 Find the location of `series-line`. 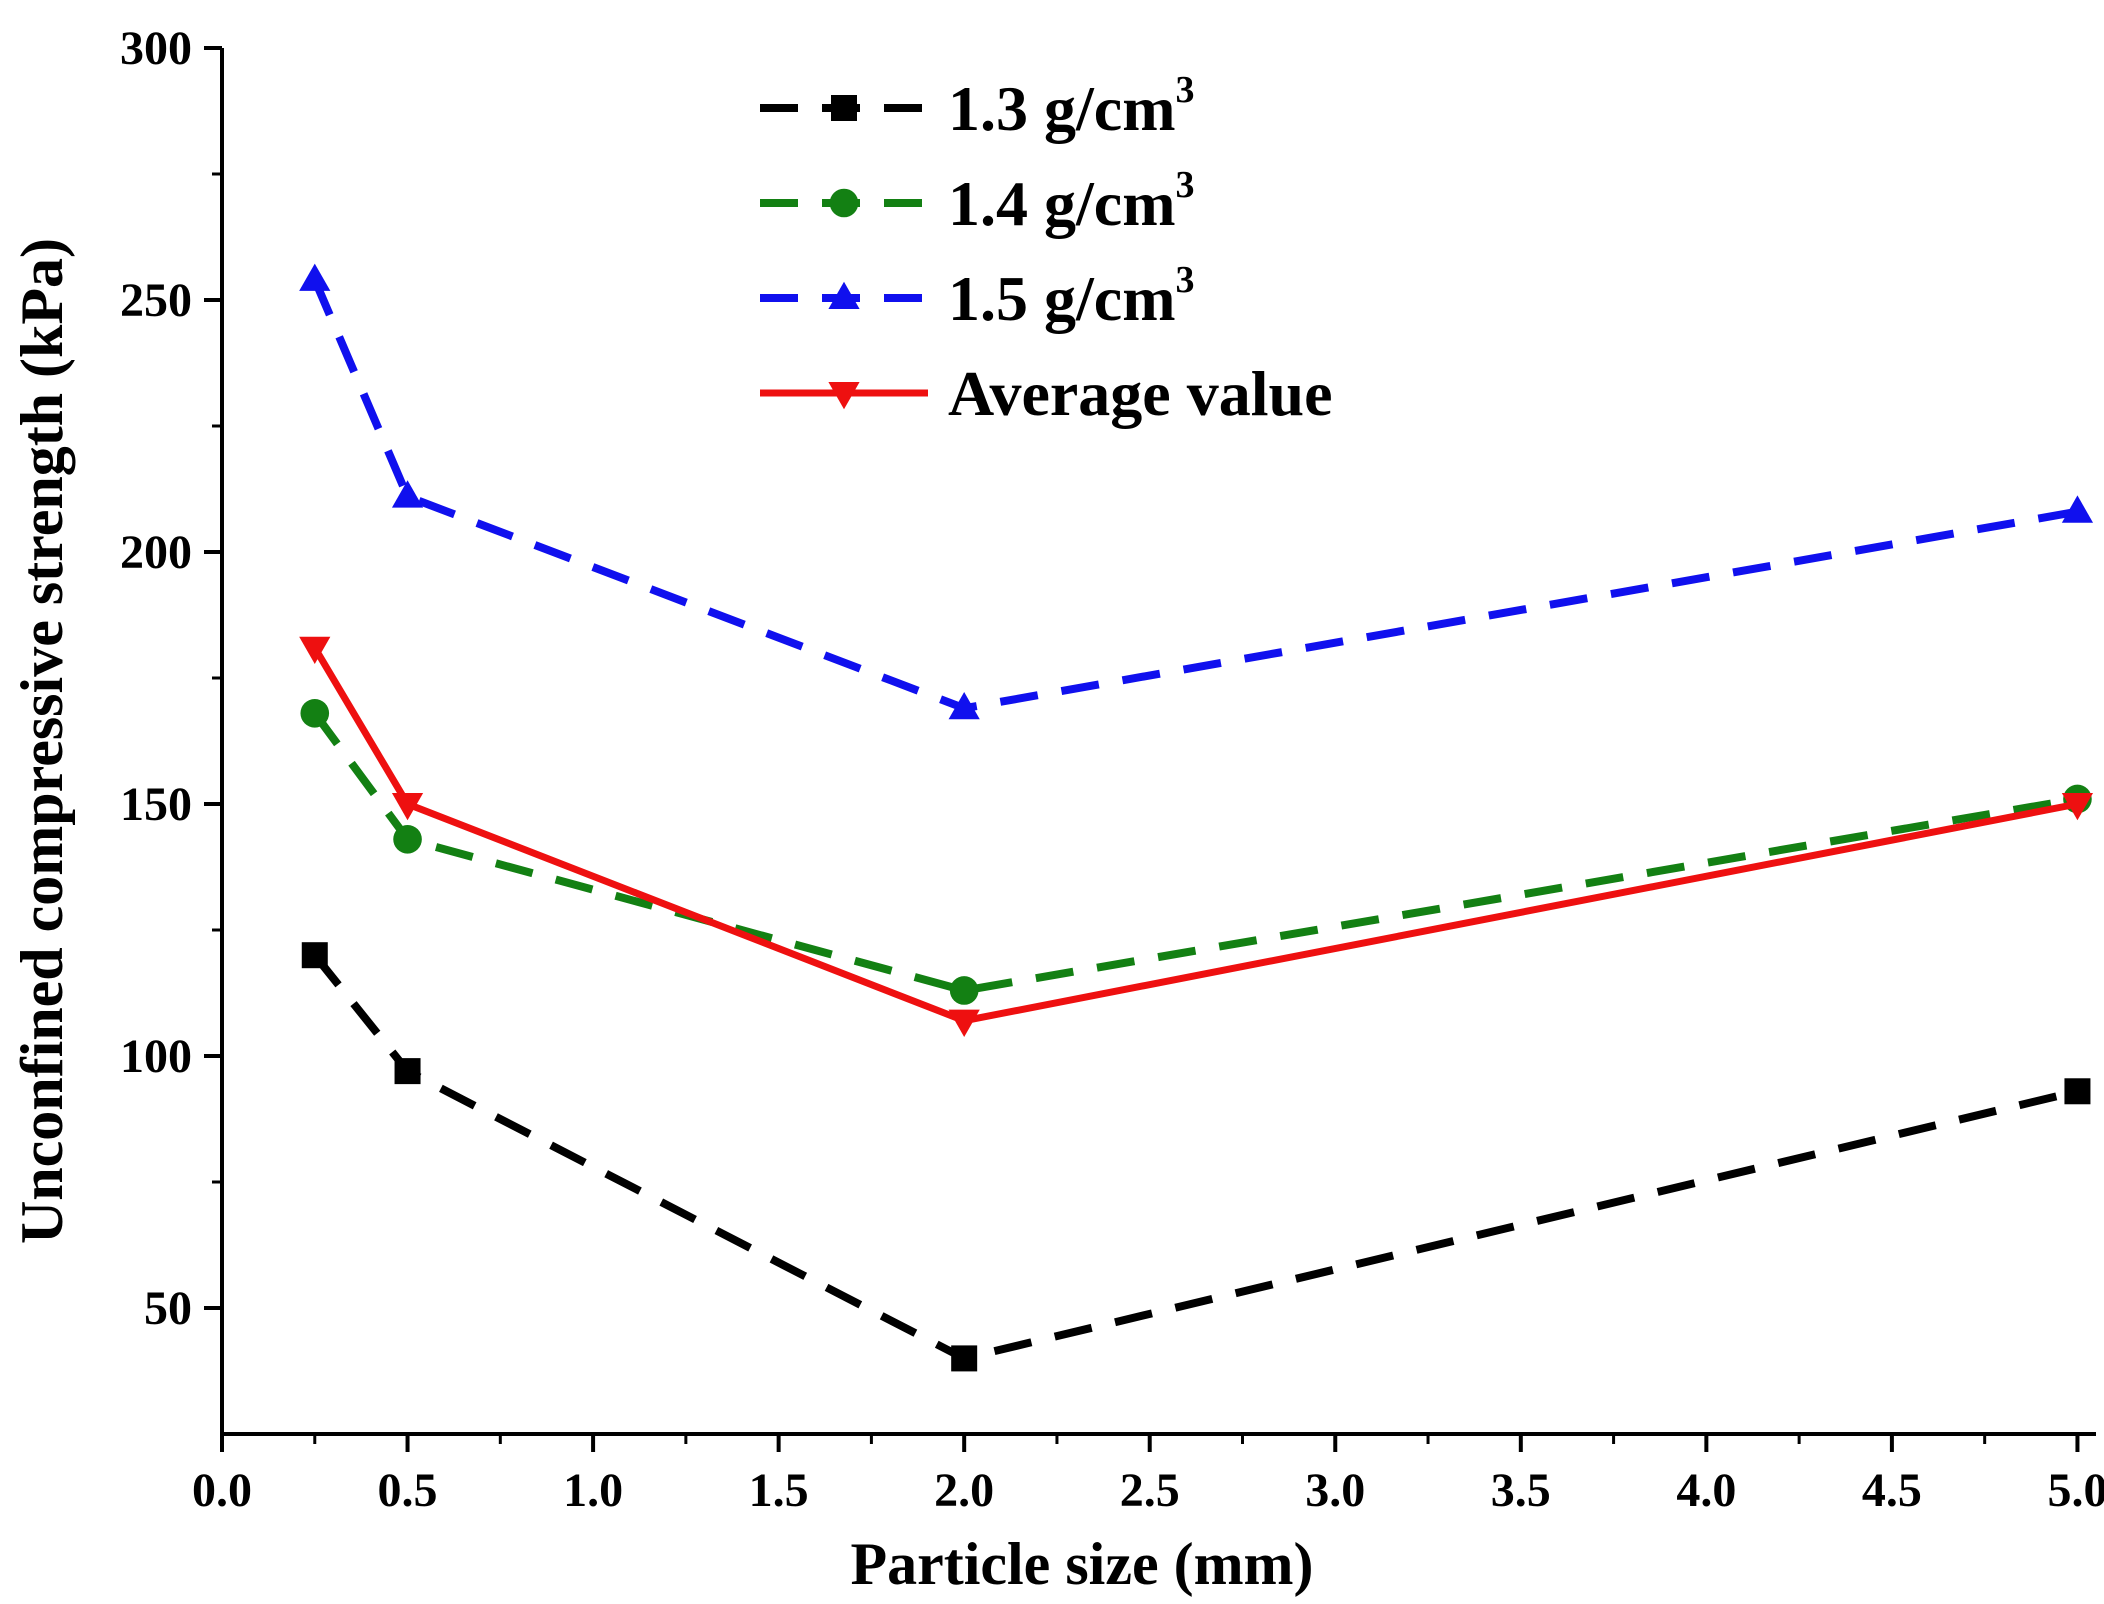

series-line is located at coordinates (1195, 852).